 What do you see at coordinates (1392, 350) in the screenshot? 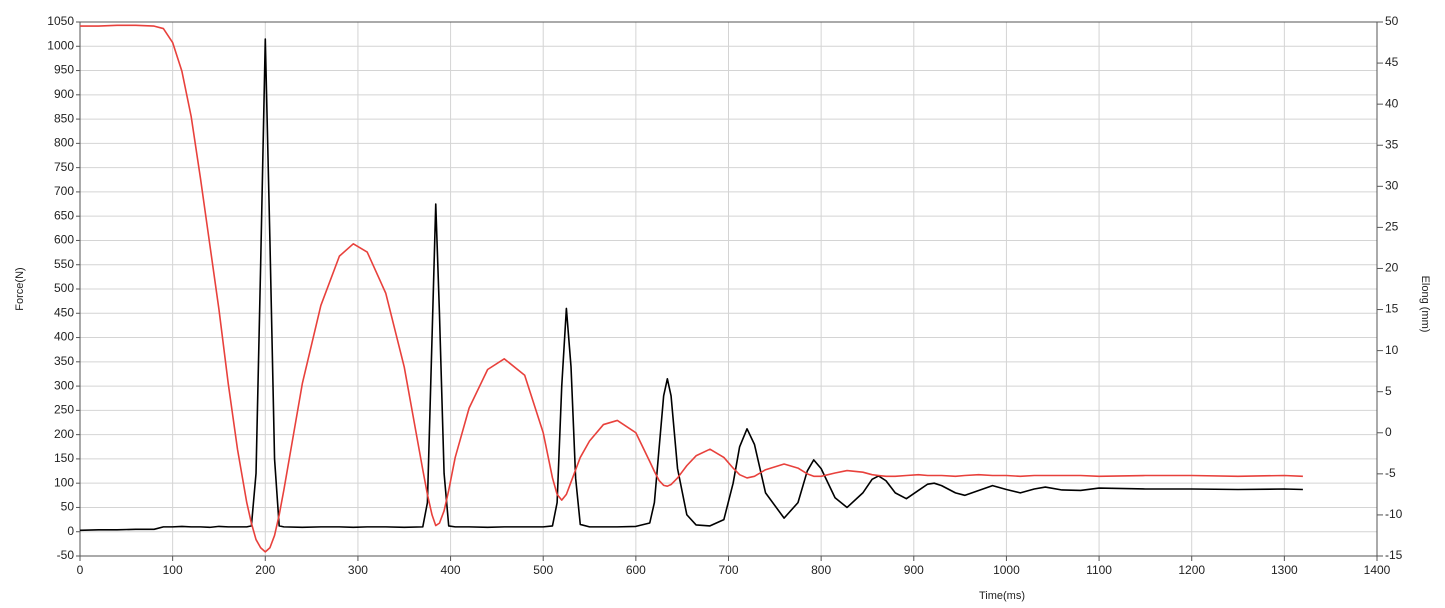
I see `y2-tick-label: 10` at bounding box center [1392, 350].